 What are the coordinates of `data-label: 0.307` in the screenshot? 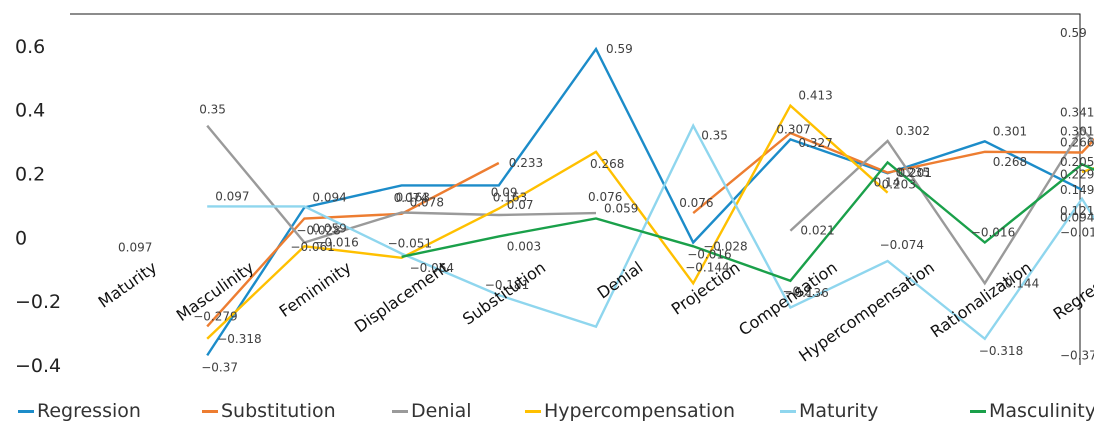 It's located at (793, 129).